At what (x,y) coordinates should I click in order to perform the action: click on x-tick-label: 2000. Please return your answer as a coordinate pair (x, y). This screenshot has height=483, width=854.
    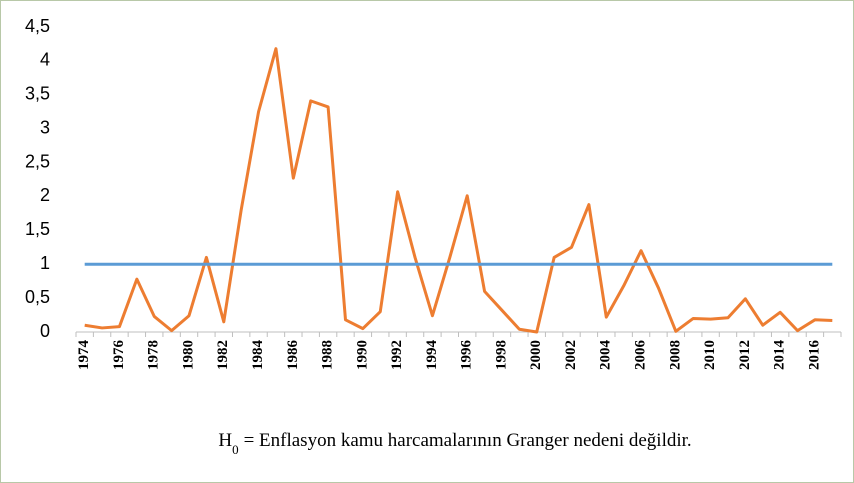
    Looking at the image, I should click on (536, 355).